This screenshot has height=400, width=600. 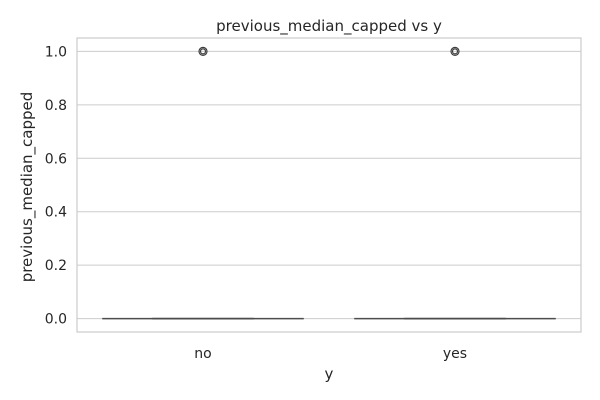 What do you see at coordinates (330, 354) in the screenshot?
I see `x-tick-labels: no yes` at bounding box center [330, 354].